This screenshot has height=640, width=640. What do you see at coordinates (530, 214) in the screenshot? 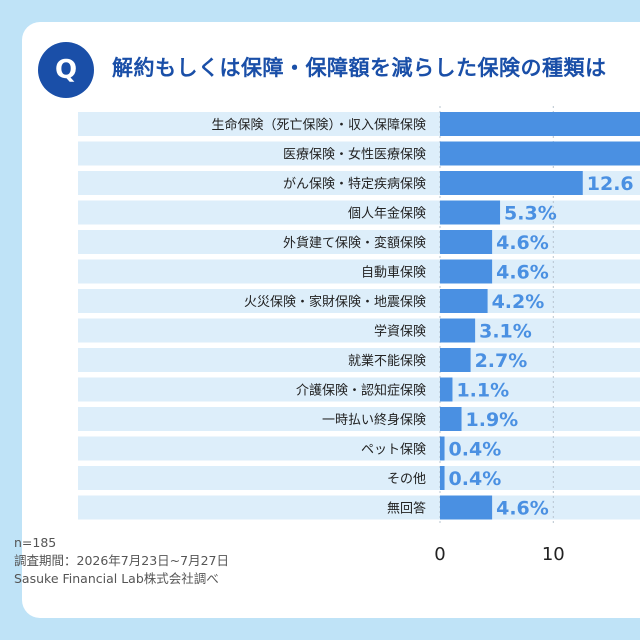
I see `data-label: 5.3%` at bounding box center [530, 214].